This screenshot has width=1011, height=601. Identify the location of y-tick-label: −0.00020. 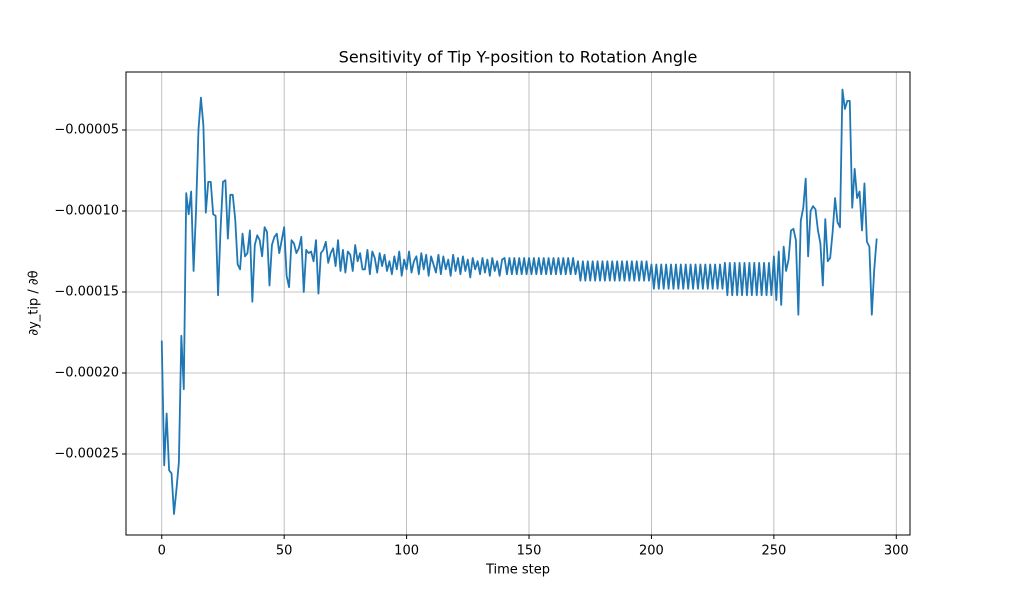
(86, 372).